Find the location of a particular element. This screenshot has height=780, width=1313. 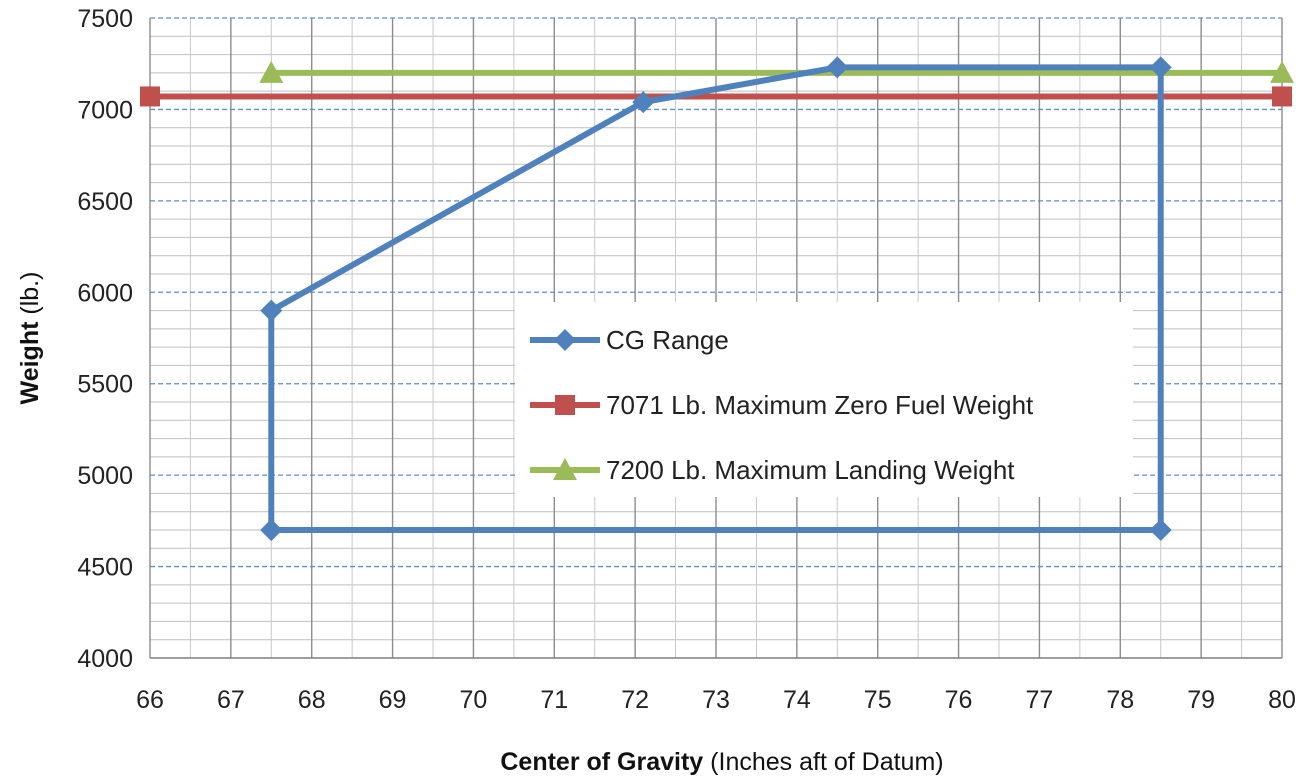

y-axis-title: Weight (lb.) is located at coordinates (30, 338).